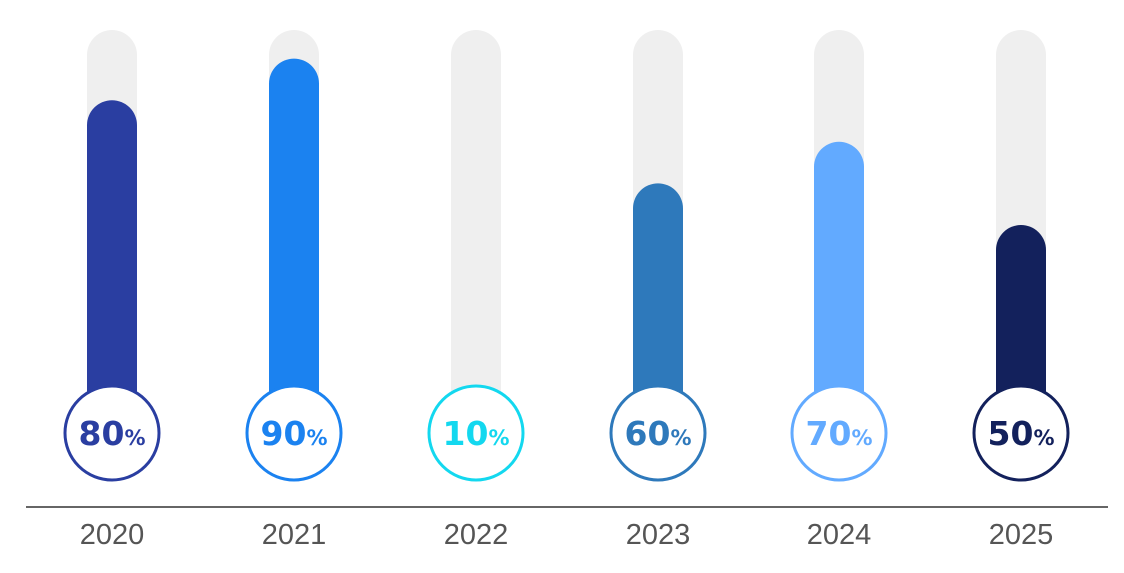 Image resolution: width=1124 pixels, height=573 pixels. I want to click on data-label-2020: 80%, so click(112, 433).